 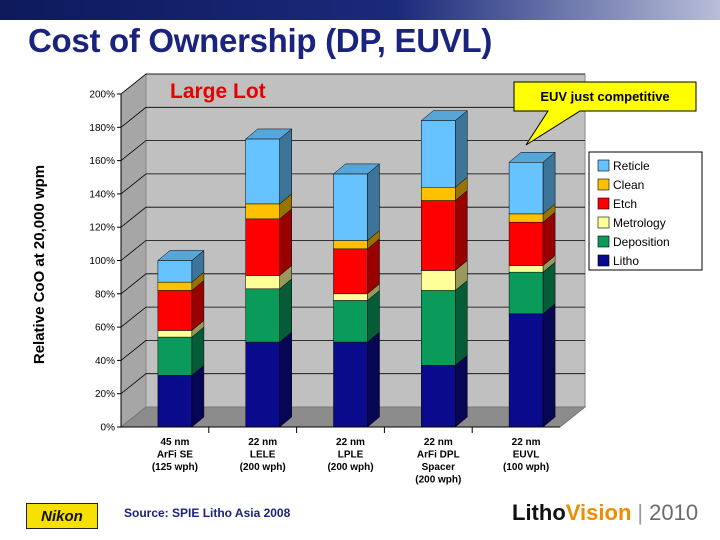 What do you see at coordinates (603, 184) in the screenshot?
I see `legend-swatch-clean` at bounding box center [603, 184].